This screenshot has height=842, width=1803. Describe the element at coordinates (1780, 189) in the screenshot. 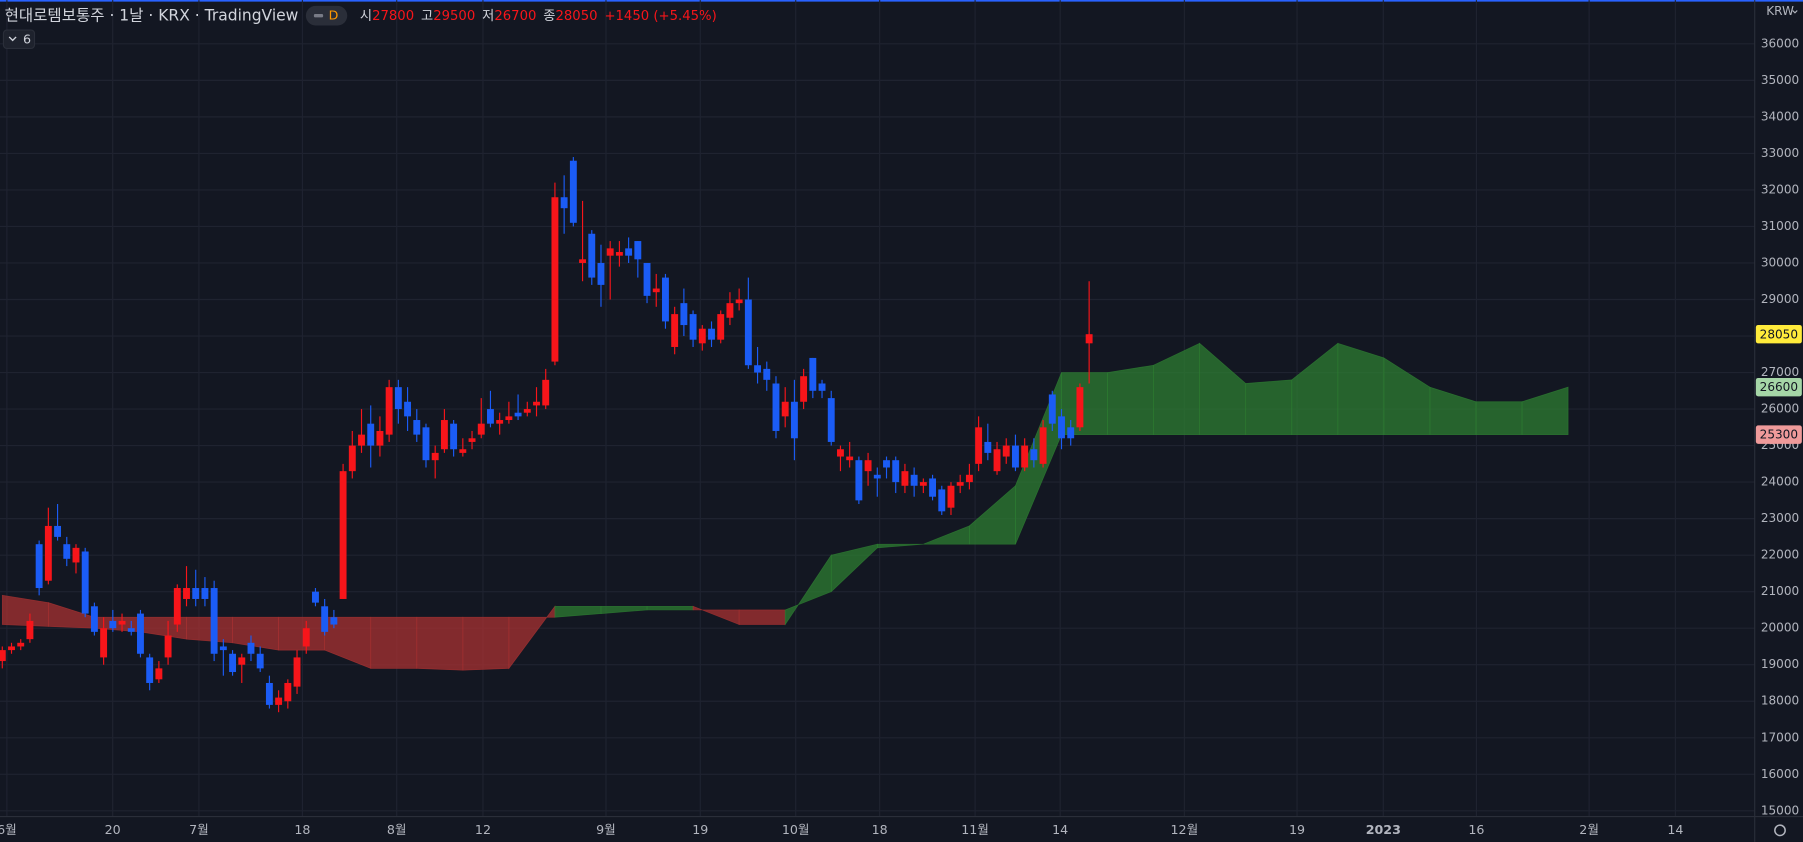

I see `y-tick-label: 32000` at that location.